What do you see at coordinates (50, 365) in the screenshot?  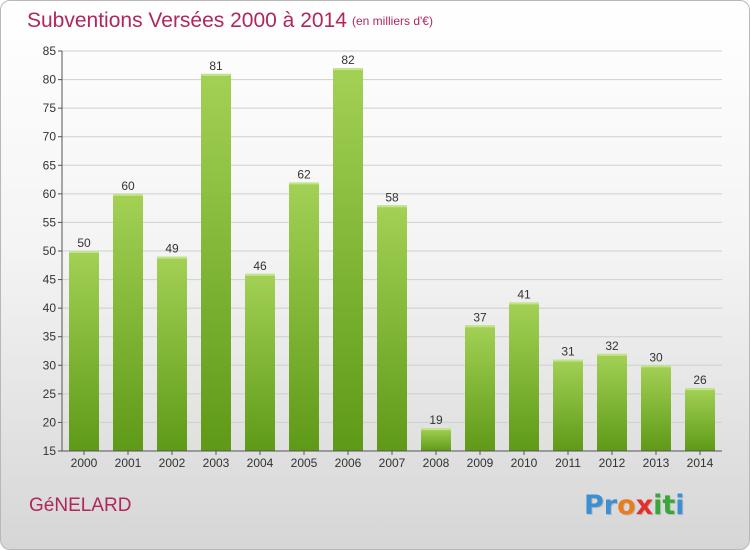 I see `y-tick-label: 30` at bounding box center [50, 365].